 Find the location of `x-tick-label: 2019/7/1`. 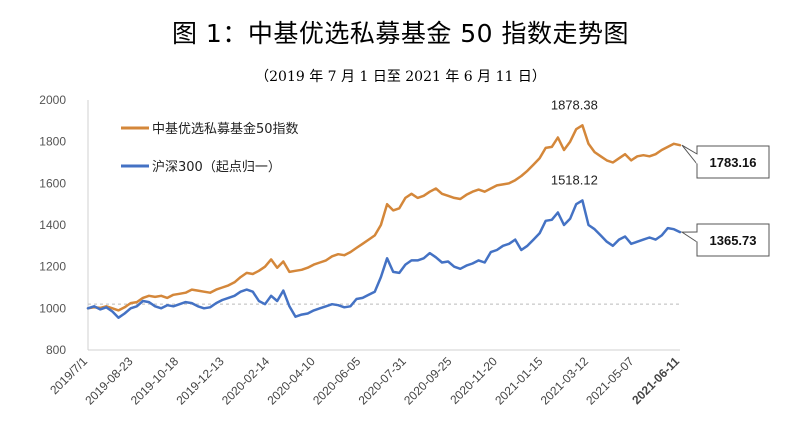

x-tick-label: 2019/7/1 is located at coordinates (68, 375).